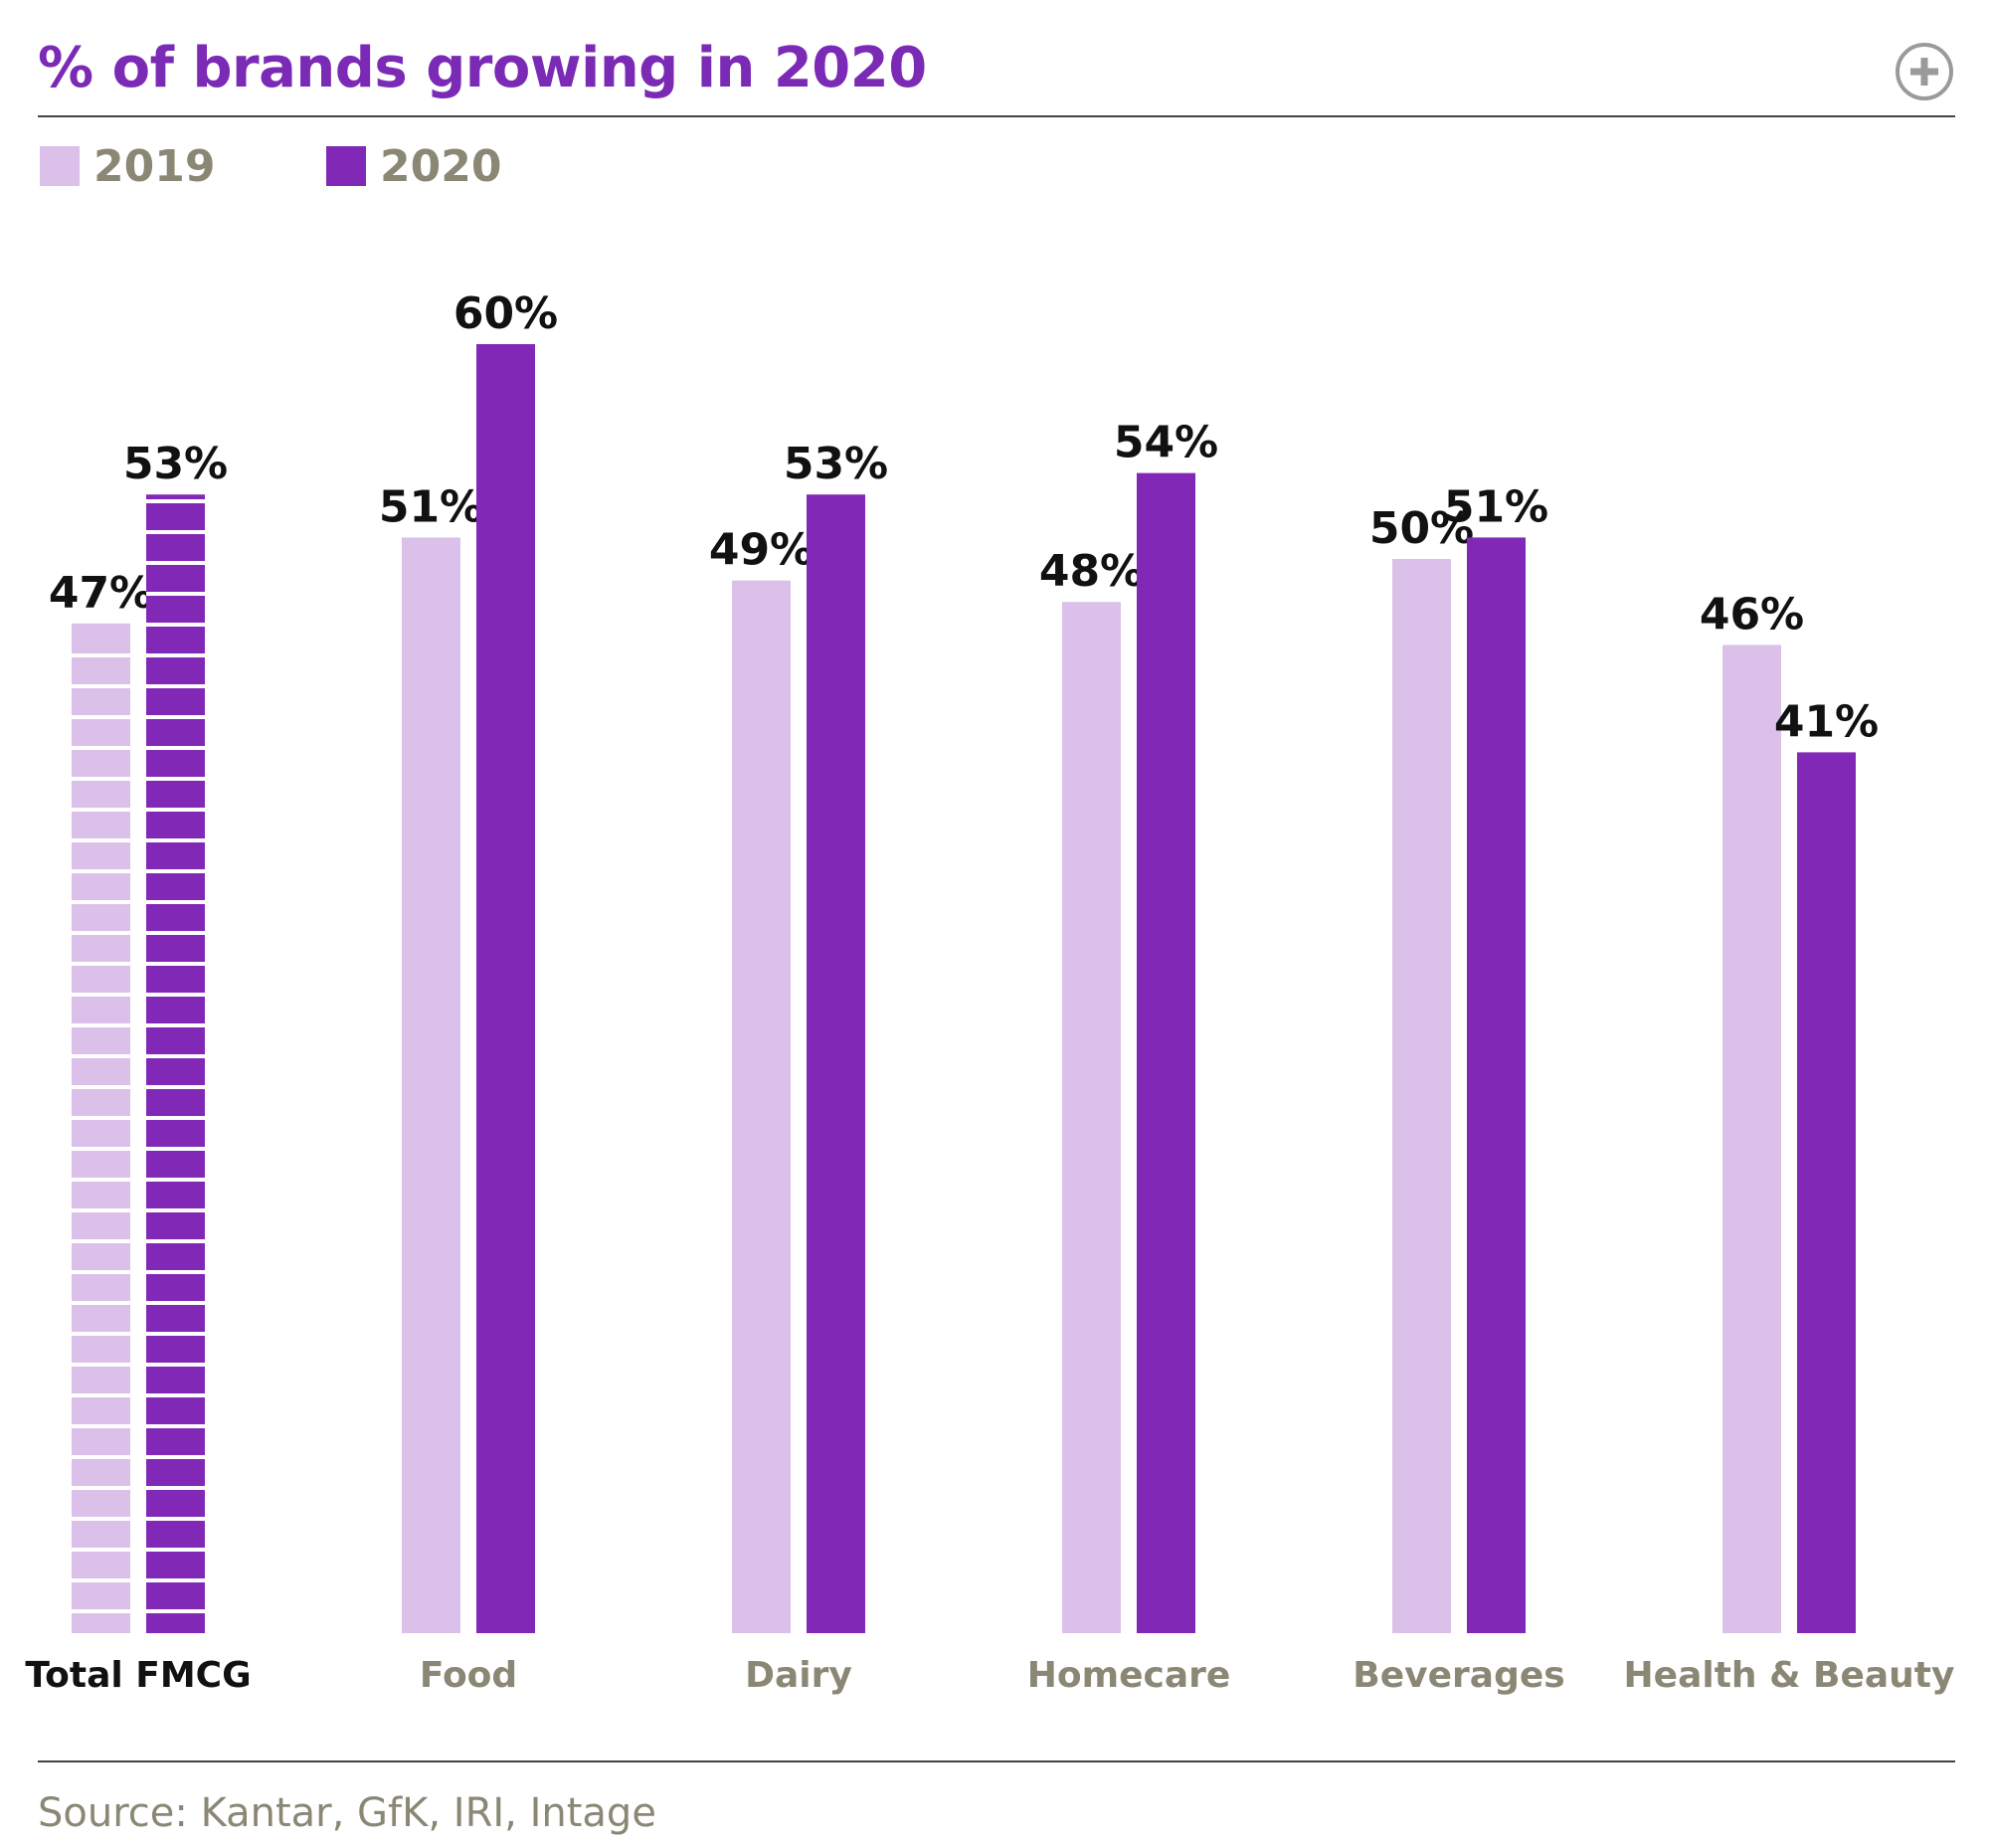  I want to click on expand-button, so click(1924, 71).